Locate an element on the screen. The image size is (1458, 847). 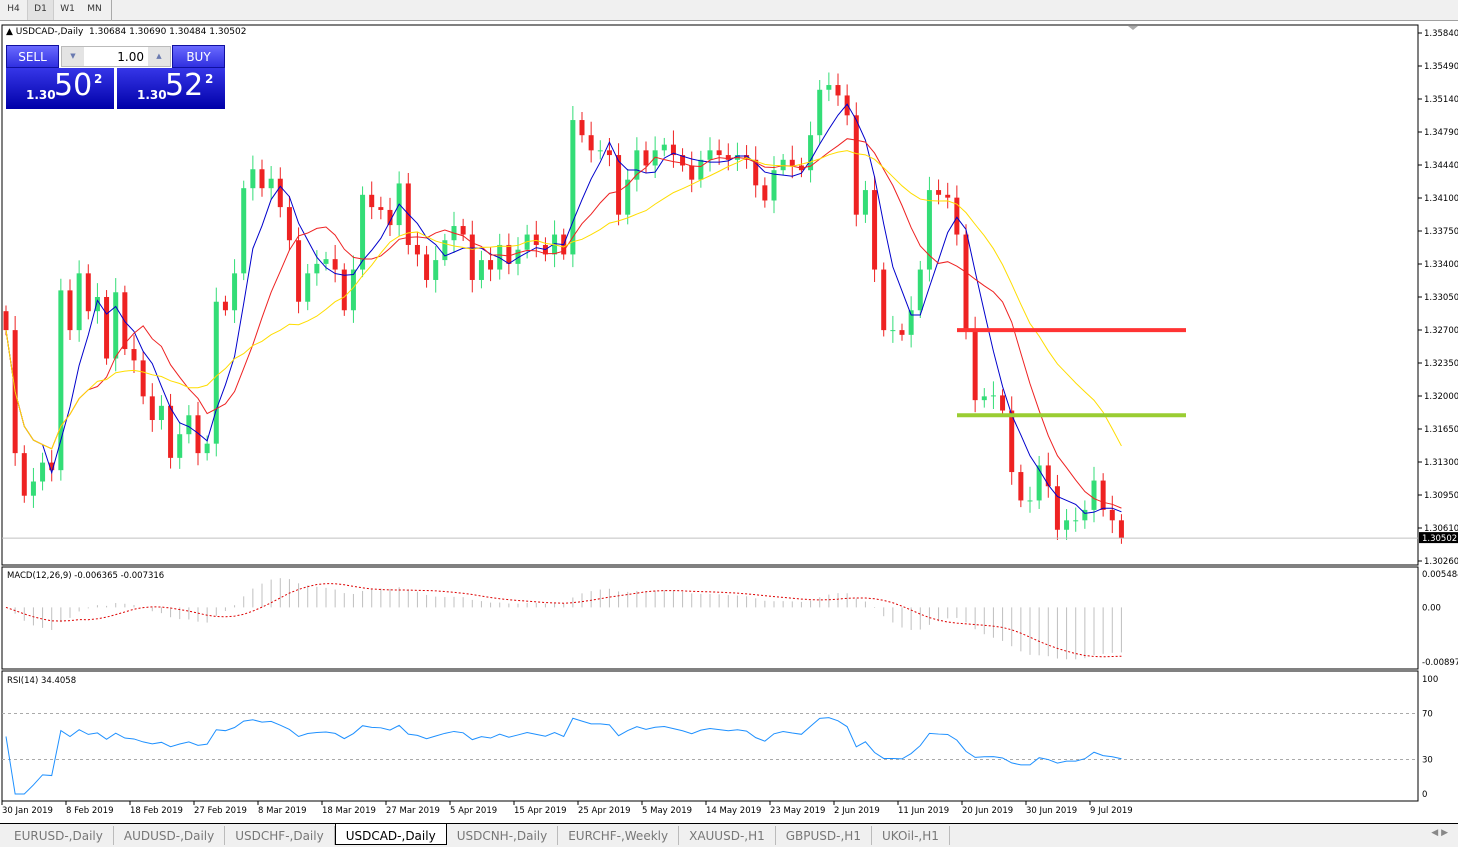
tab-usdcnh: USDCNH-,Daily is located at coordinates (503, 835).